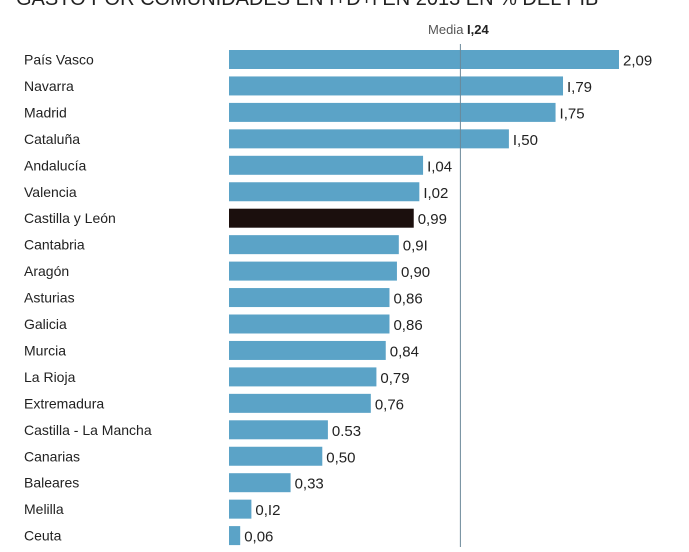 This screenshot has width=689, height=552. What do you see at coordinates (404, 351) in the screenshot?
I see `value-label: 0,84` at bounding box center [404, 351].